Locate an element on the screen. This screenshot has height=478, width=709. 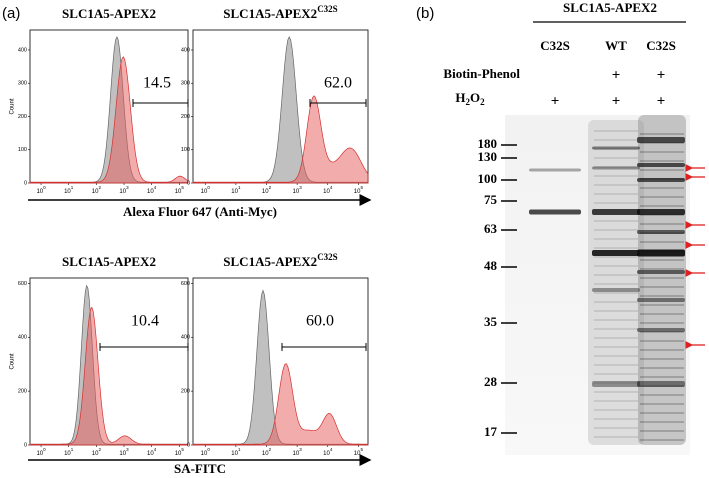
y-tick-label: 400 is located at coordinates (22, 338).